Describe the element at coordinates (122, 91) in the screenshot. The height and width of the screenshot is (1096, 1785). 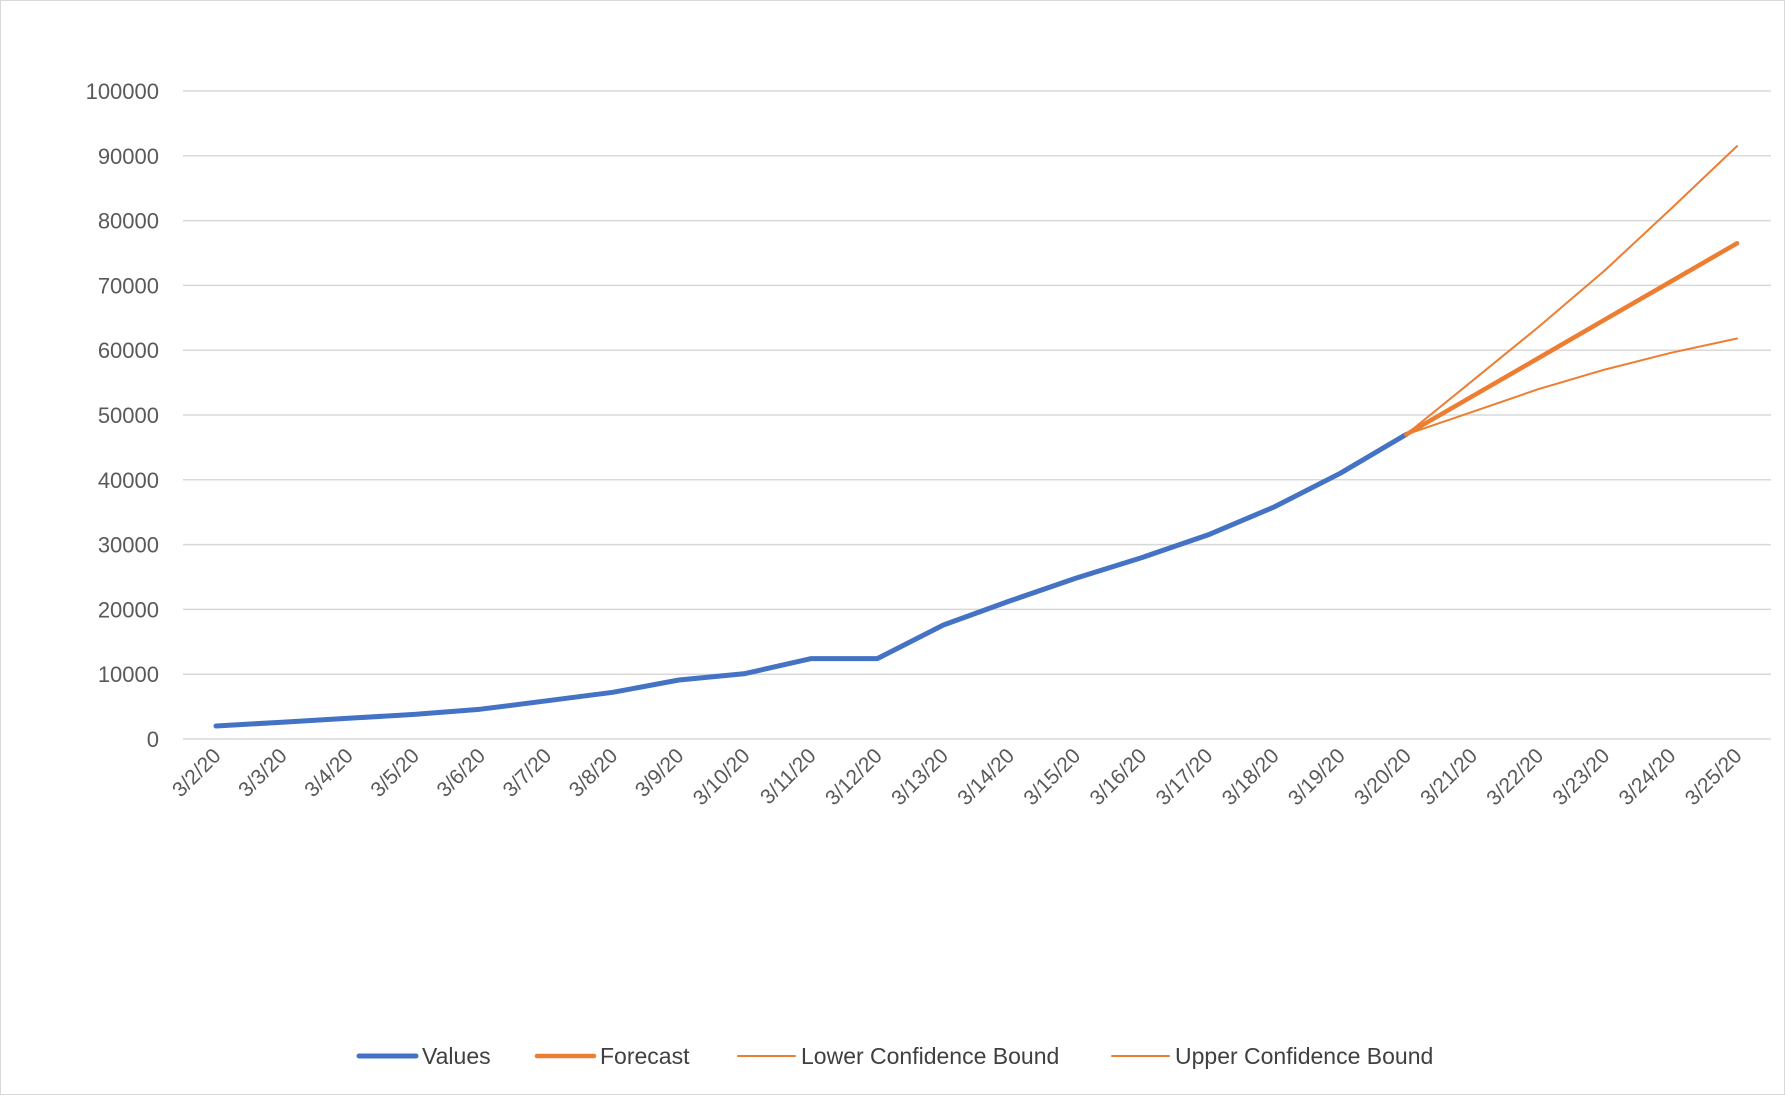
I see `y-tick-label: 100000` at that location.